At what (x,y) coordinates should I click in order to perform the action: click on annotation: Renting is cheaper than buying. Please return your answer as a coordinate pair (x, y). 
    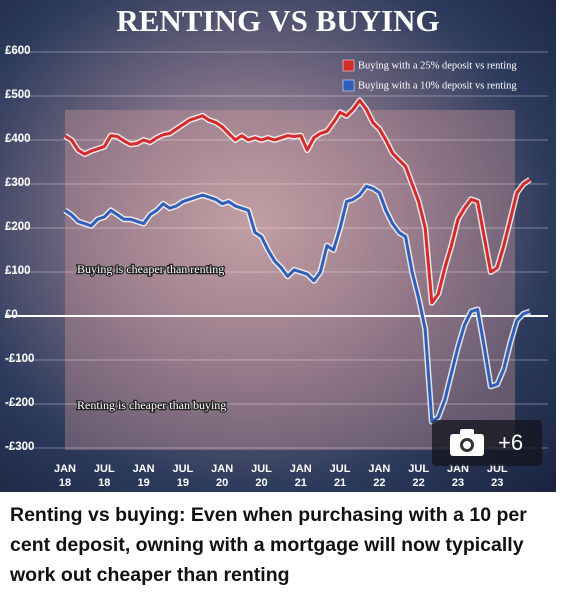
    Looking at the image, I should click on (151, 405).